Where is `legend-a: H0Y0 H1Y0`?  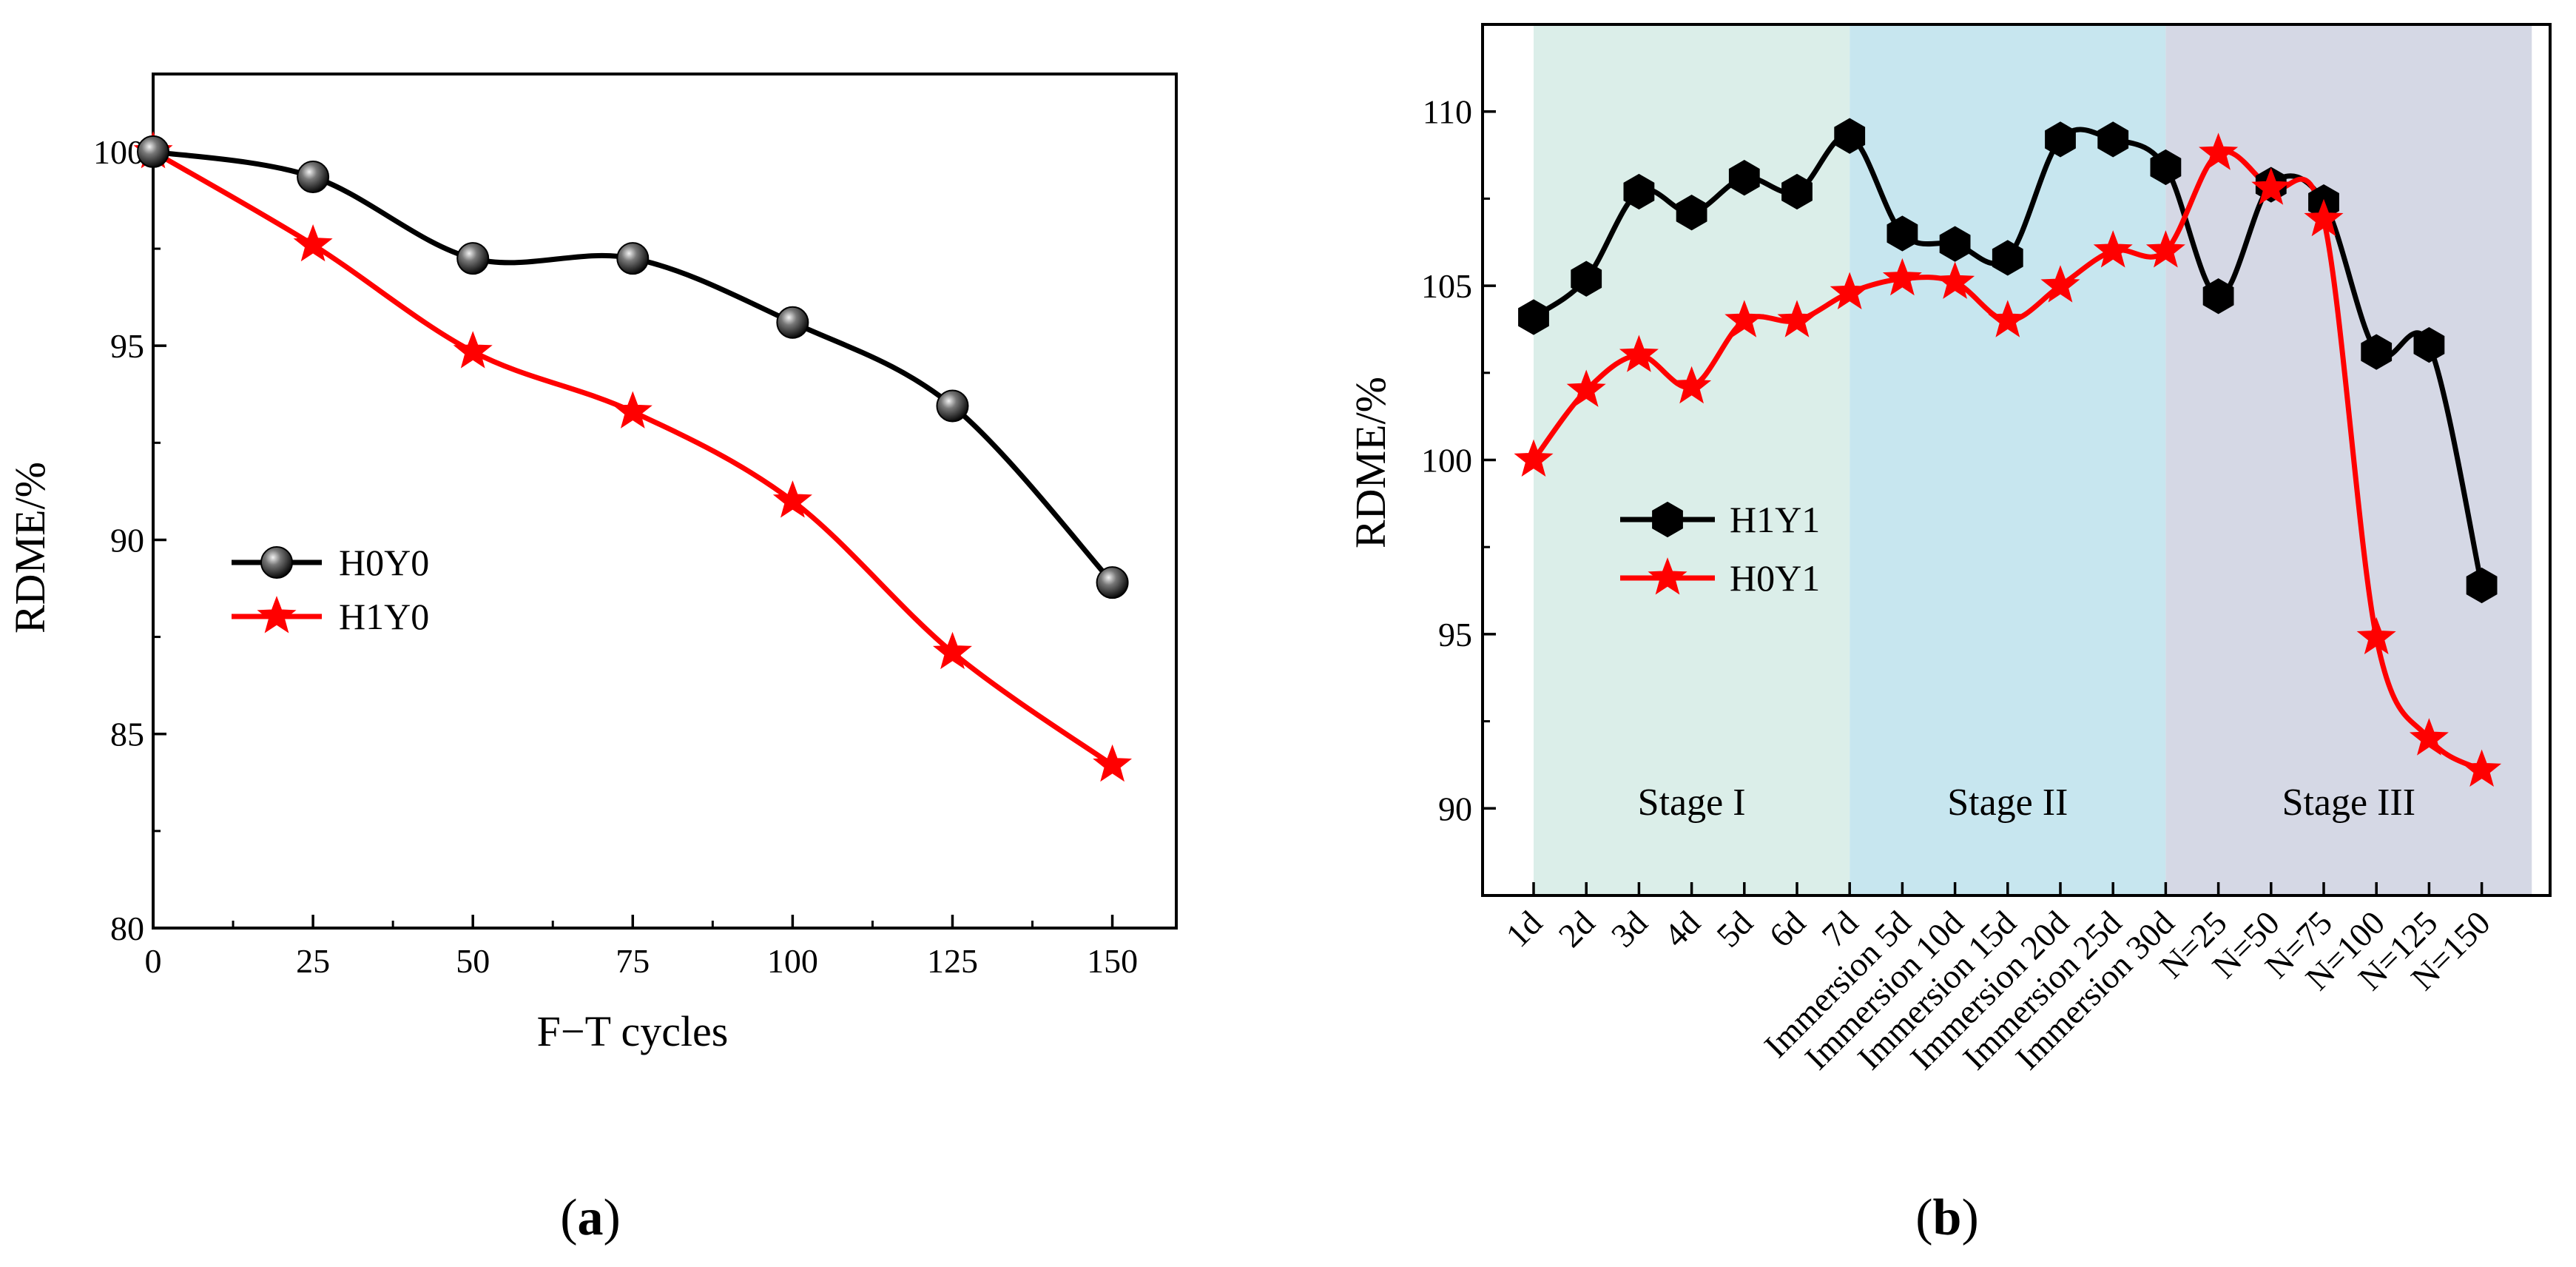
legend-a: H0Y0 H1Y0 is located at coordinates (330, 589).